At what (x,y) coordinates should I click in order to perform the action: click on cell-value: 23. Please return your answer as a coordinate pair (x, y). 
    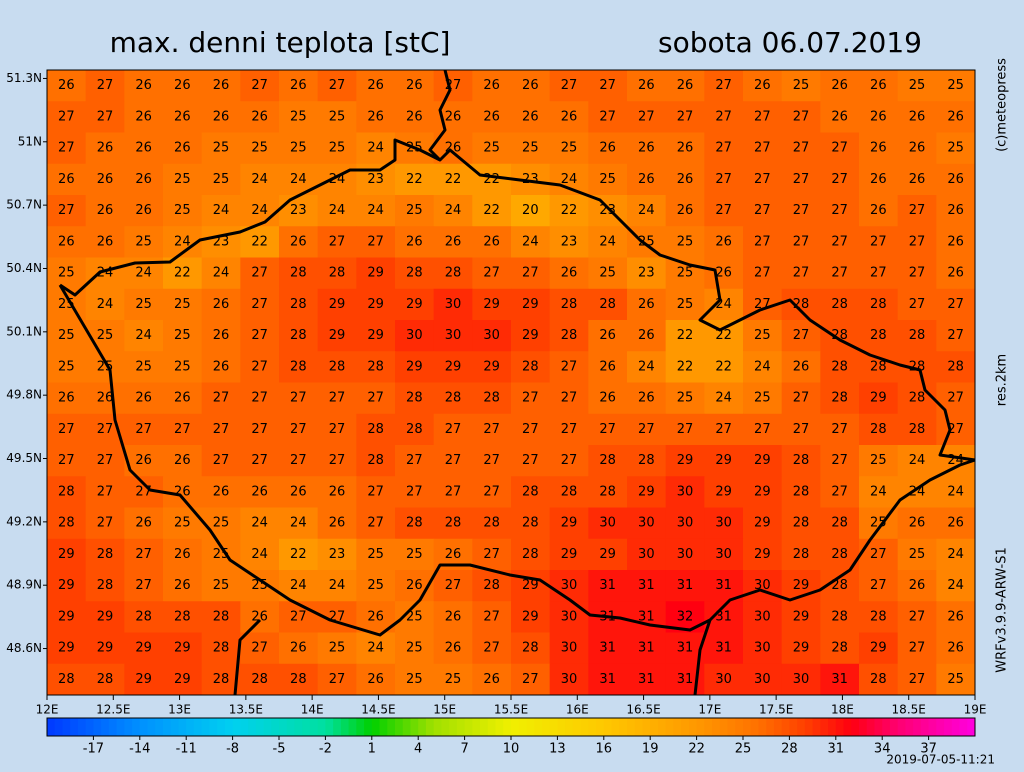
    Looking at the image, I should click on (375, 179).